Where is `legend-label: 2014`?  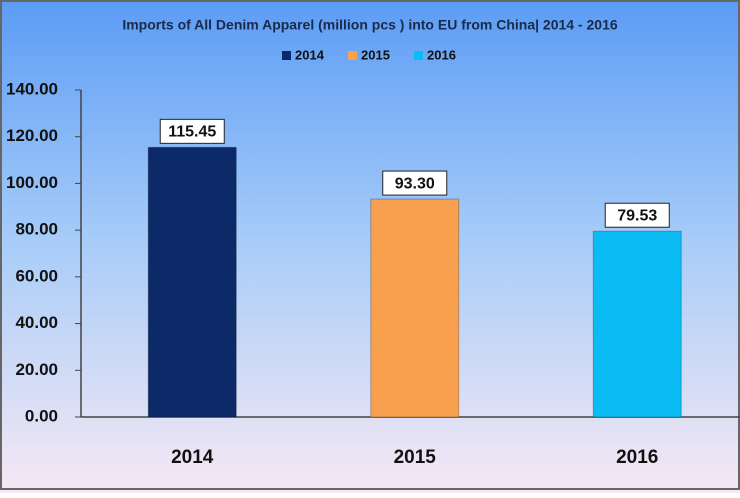 legend-label: 2014 is located at coordinates (310, 54).